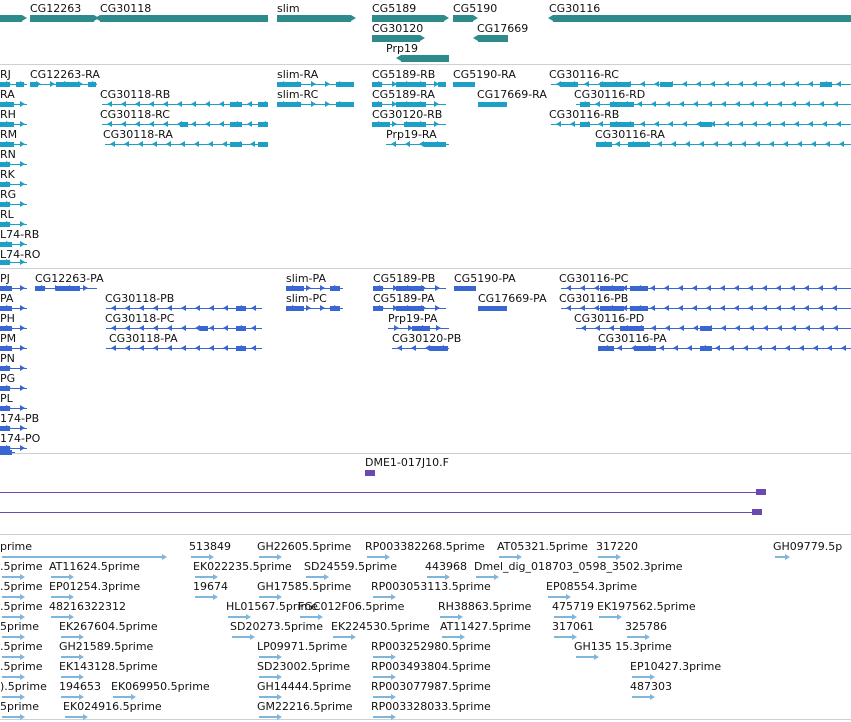  I want to click on est-label: AT11427.5prime, so click(485, 626).